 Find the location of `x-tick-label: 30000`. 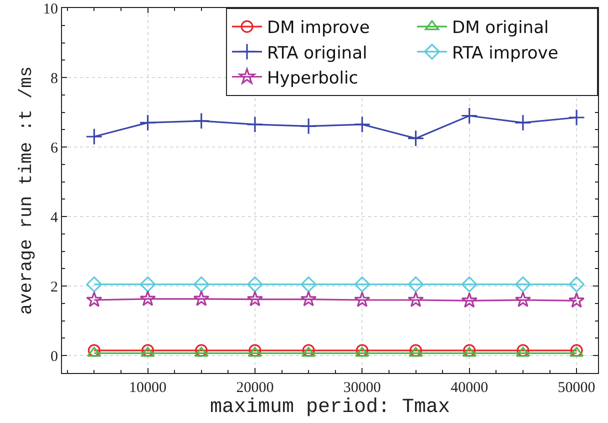

x-tick-label: 30000 is located at coordinates (362, 388).